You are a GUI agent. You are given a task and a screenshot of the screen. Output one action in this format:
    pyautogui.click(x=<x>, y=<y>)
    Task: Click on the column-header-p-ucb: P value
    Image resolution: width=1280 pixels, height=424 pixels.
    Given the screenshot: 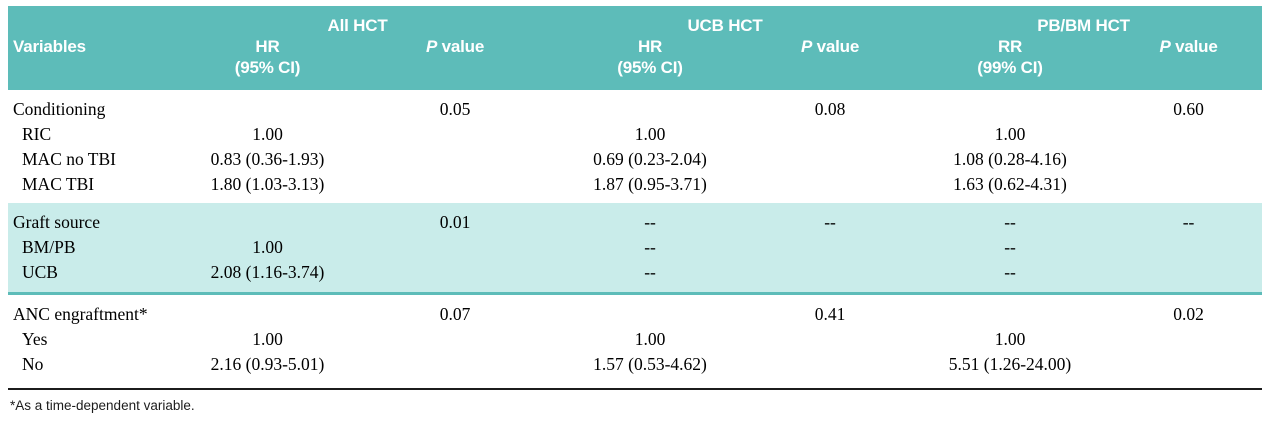 What is the action you would take?
    pyautogui.click(x=830, y=63)
    